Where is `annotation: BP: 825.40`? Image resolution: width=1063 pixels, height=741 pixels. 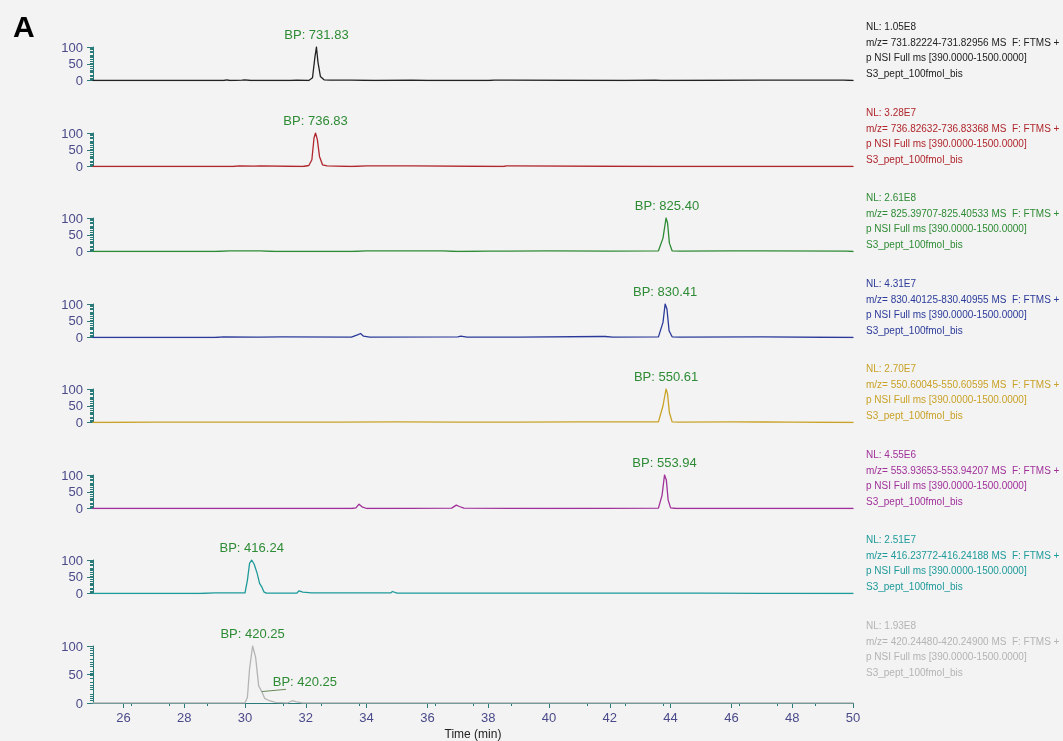
annotation: BP: 825.40 is located at coordinates (667, 205).